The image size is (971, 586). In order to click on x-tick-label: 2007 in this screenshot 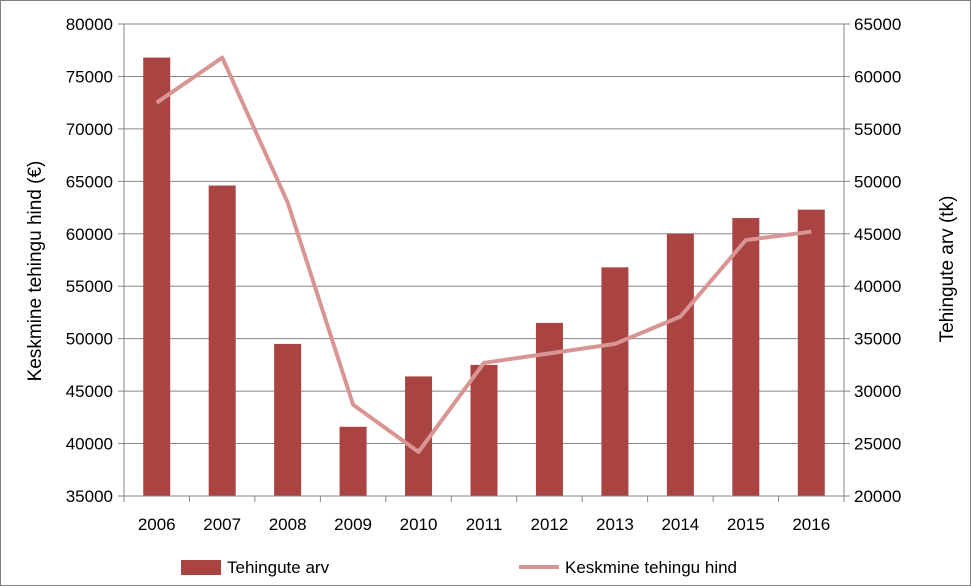, I will do `click(222, 524)`.